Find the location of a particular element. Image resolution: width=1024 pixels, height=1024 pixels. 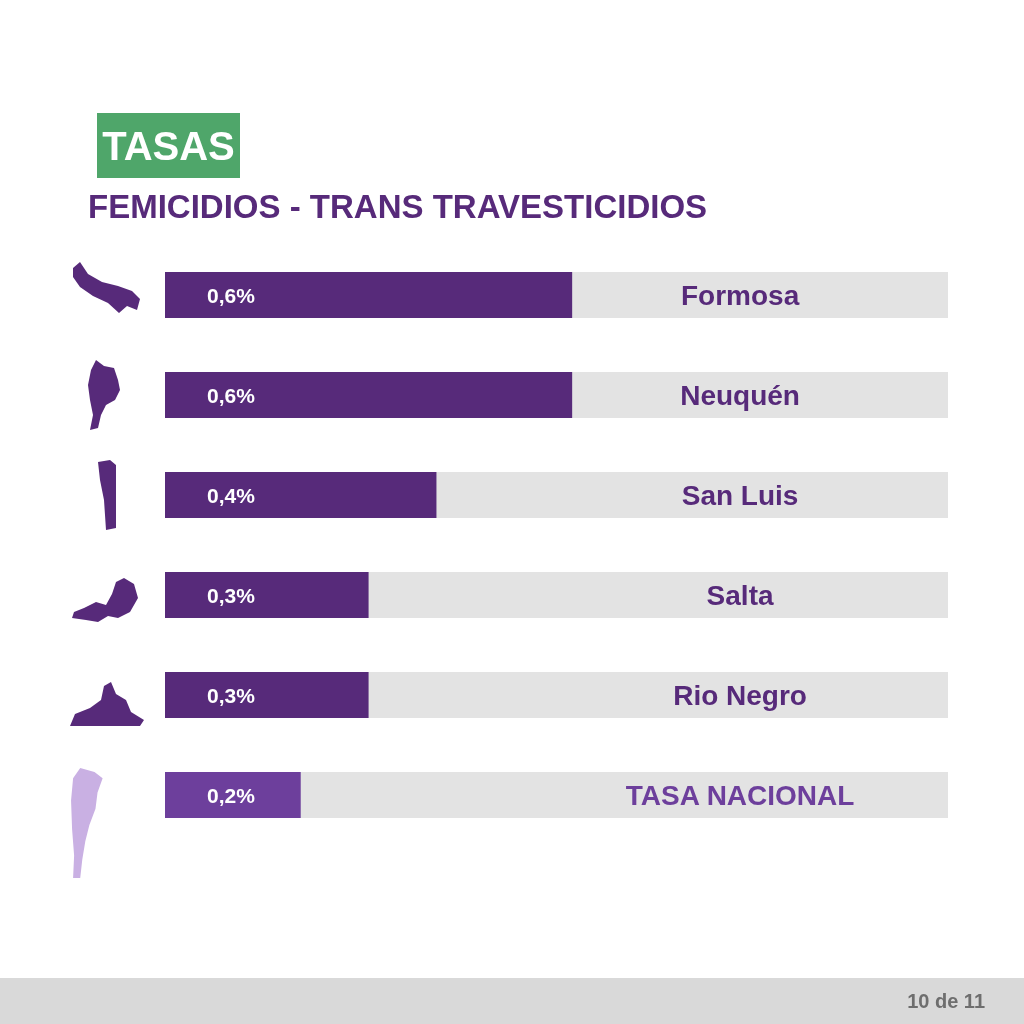

bar is located at coordinates (233, 795).